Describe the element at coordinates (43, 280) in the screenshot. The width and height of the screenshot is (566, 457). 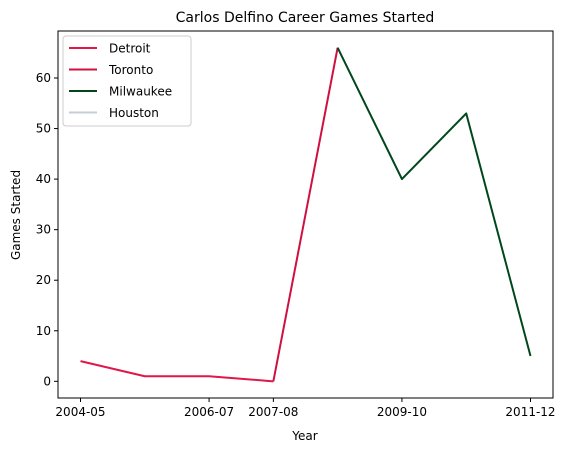
I see `y-tick-label-20: 20` at that location.